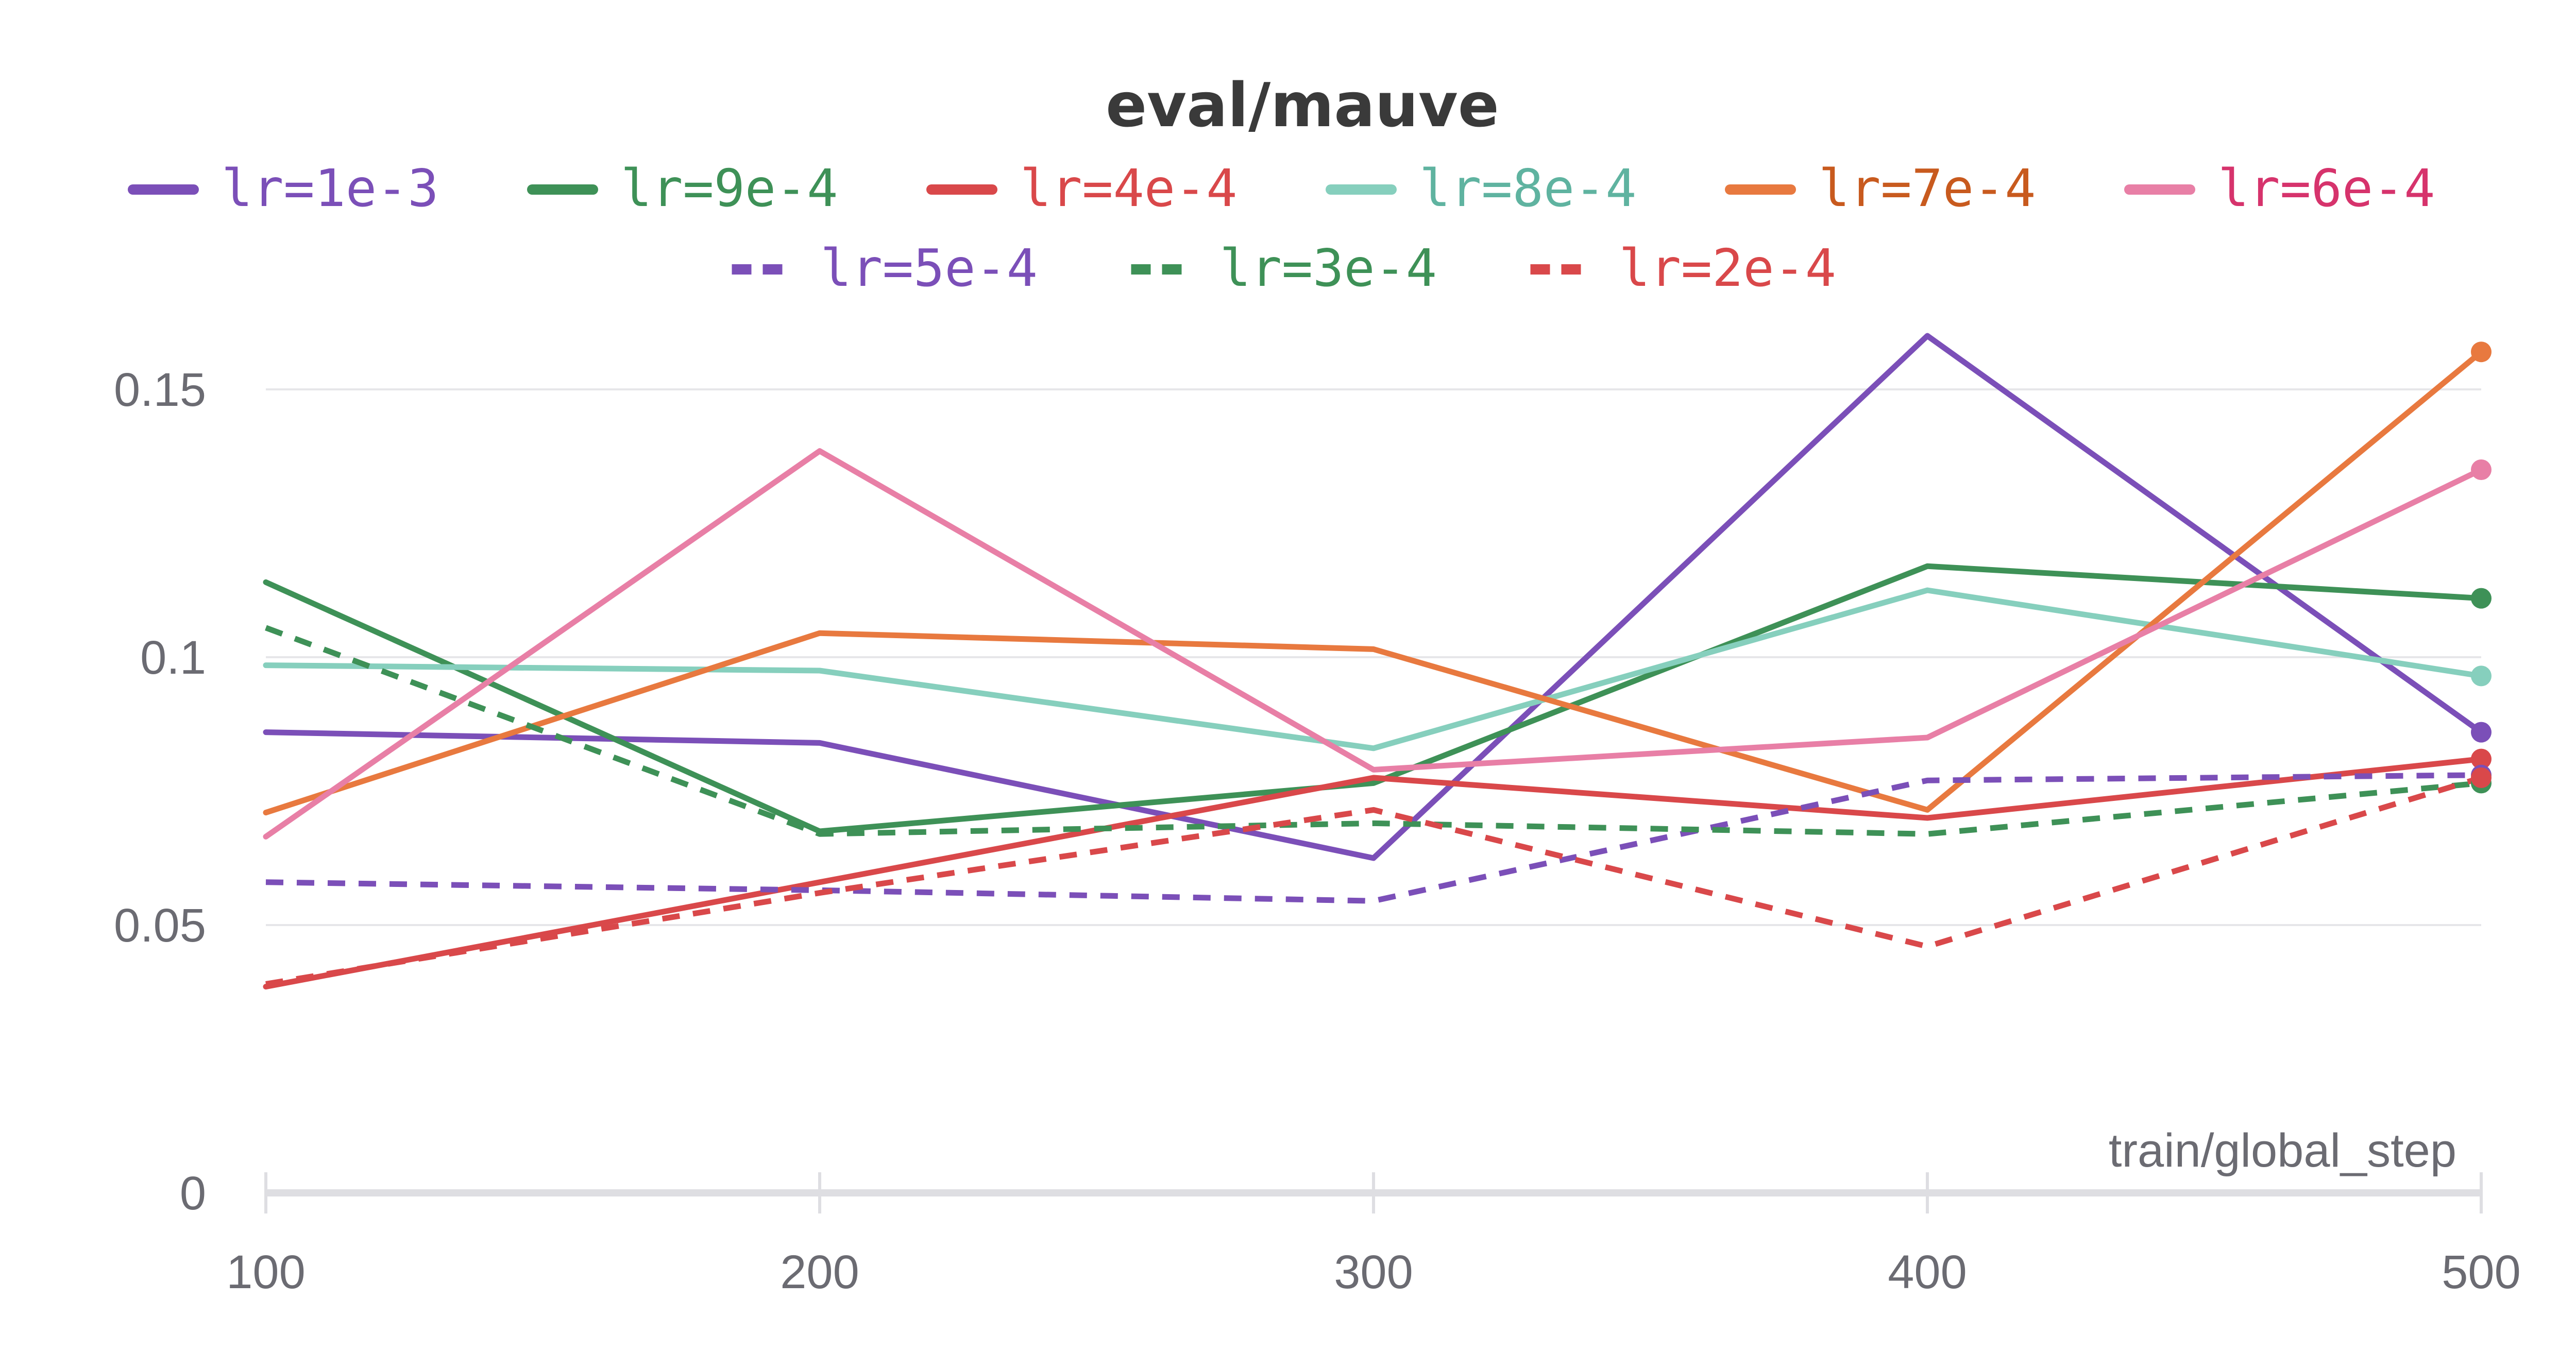  I want to click on legend-label: lr=3e-4, so click(1328, 268).